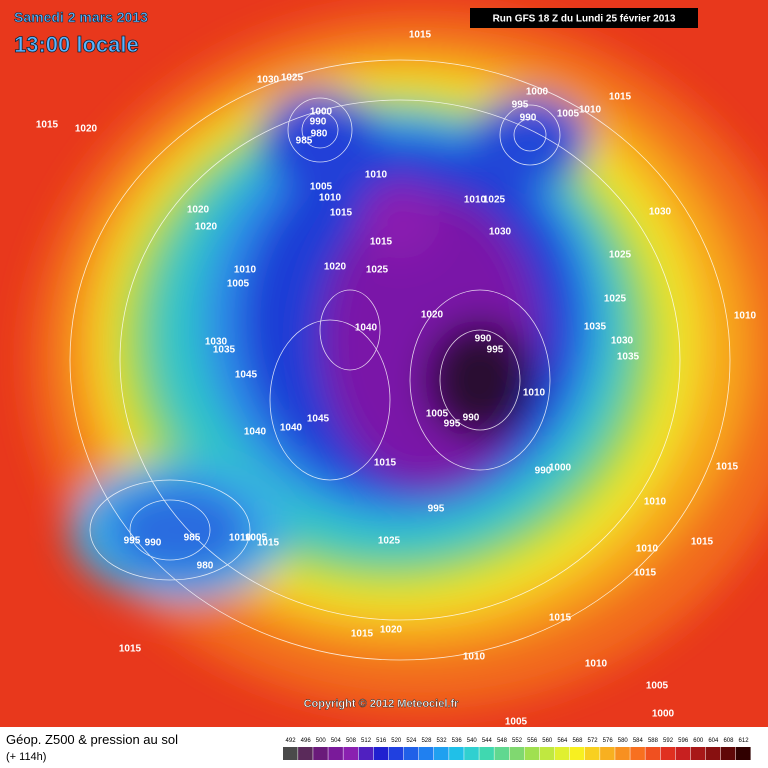 This screenshot has height=768, width=768. What do you see at coordinates (351, 741) in the screenshot?
I see `colorbar-label: 508` at bounding box center [351, 741].